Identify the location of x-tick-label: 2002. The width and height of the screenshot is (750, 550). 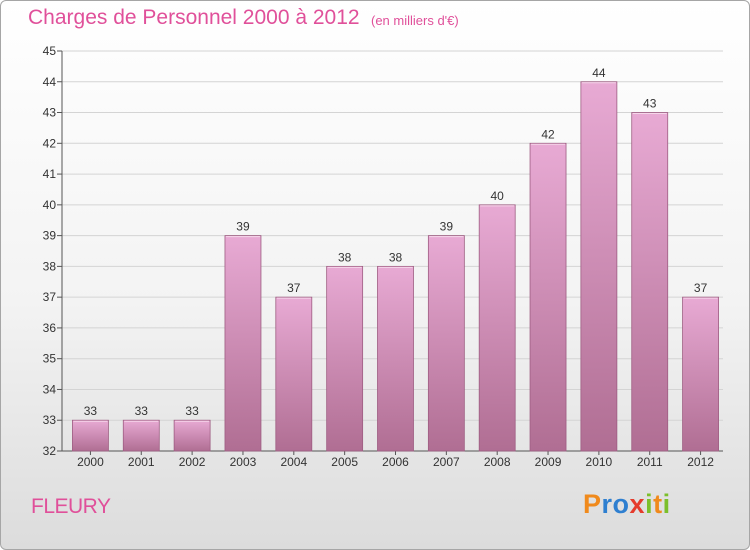
(192, 462).